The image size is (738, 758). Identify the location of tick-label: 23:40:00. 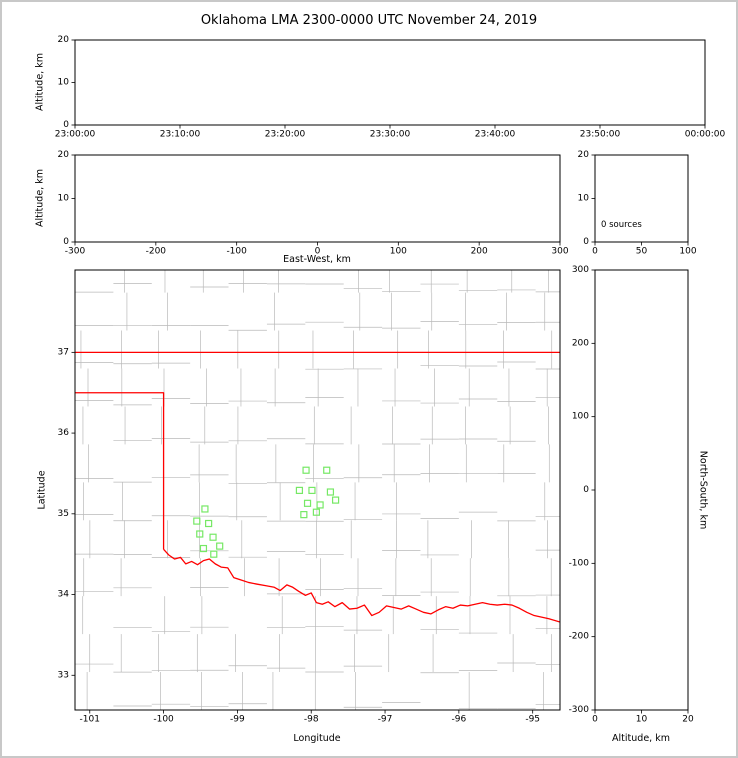
(495, 135).